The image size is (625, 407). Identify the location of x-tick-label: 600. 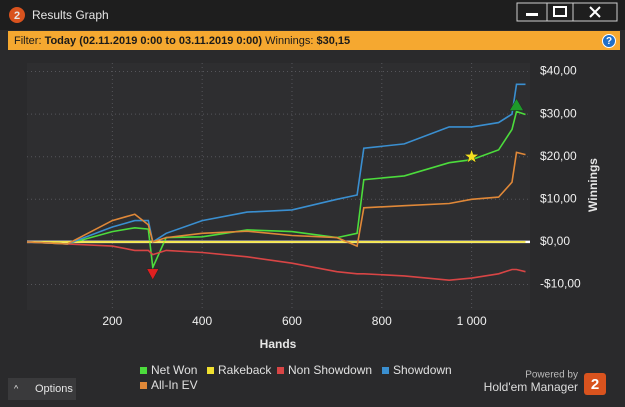
(292, 321).